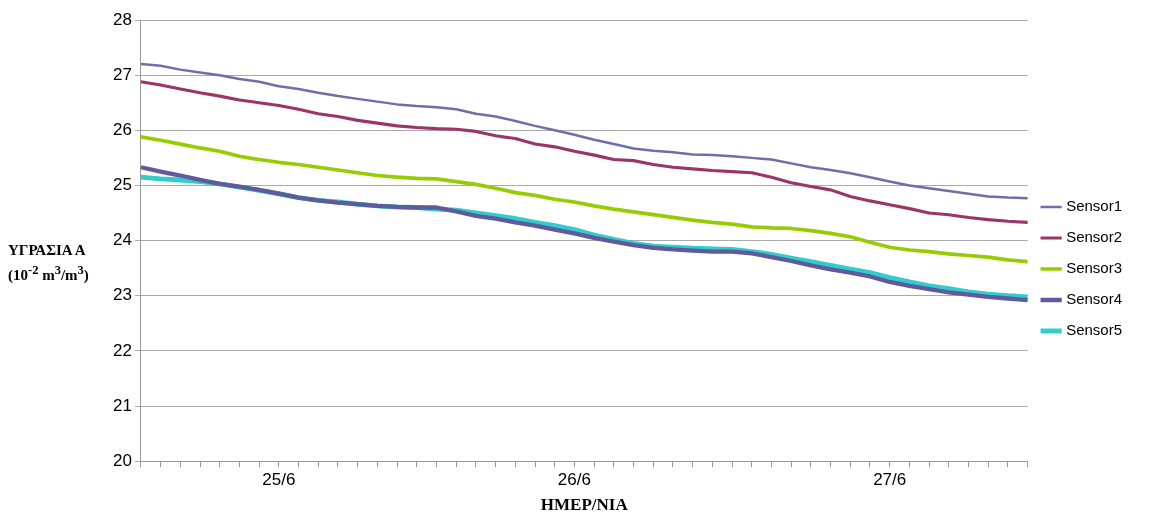 The width and height of the screenshot is (1152, 526). I want to click on legend-label: Sensor5, so click(1094, 330).